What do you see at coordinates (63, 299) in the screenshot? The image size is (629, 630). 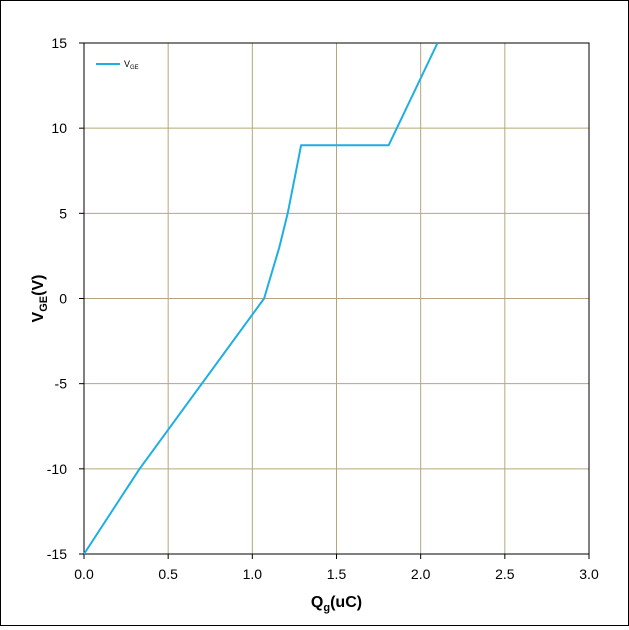 I see `y-tick-label: 0` at bounding box center [63, 299].